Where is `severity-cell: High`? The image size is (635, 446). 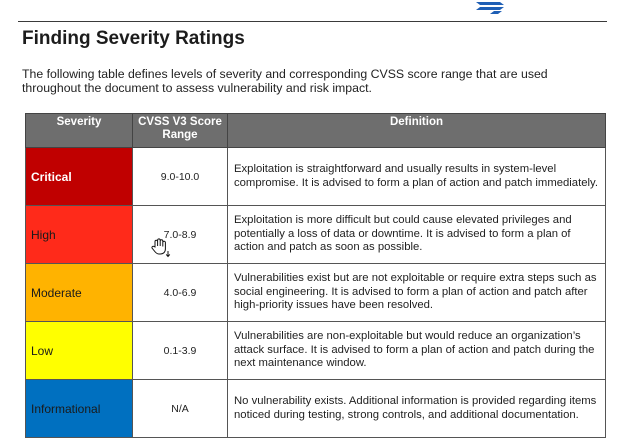 severity-cell: High is located at coordinates (79, 234).